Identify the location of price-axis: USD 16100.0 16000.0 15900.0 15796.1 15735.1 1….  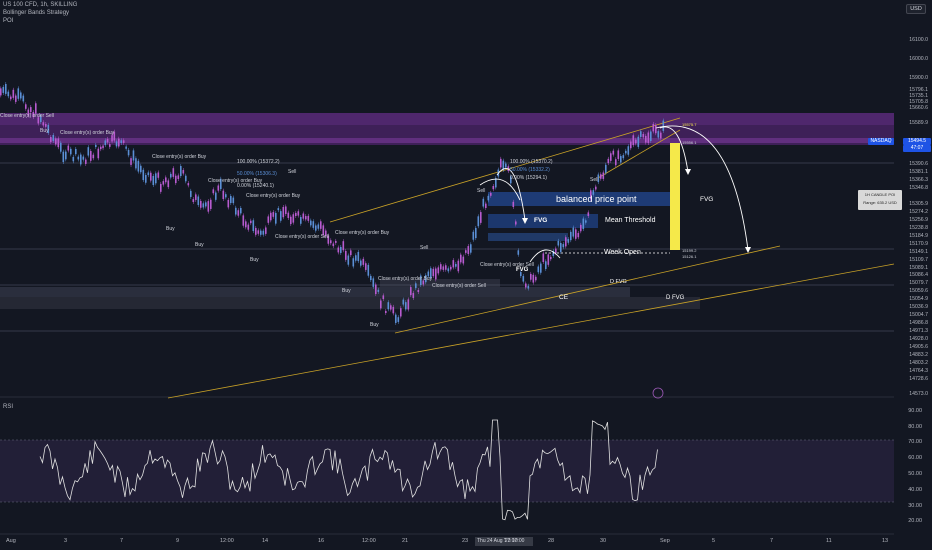
(913, 275).